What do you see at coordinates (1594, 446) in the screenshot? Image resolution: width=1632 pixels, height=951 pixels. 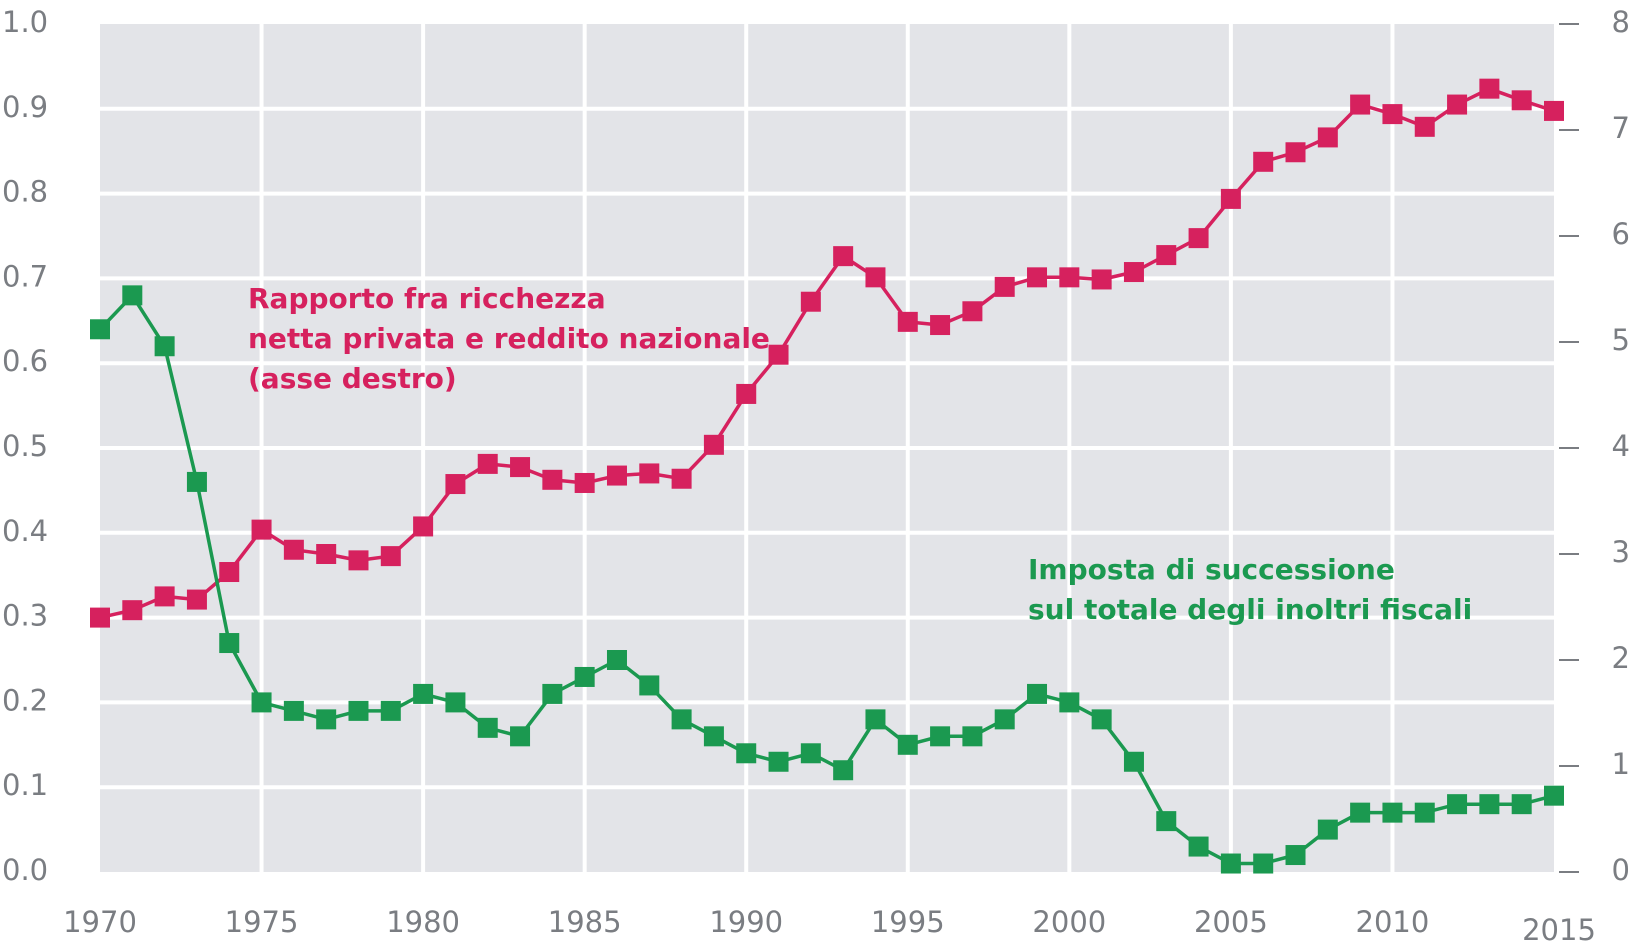 I see `right-y-axis: 0 1 2 3 4 5 6 7 8` at bounding box center [1594, 446].